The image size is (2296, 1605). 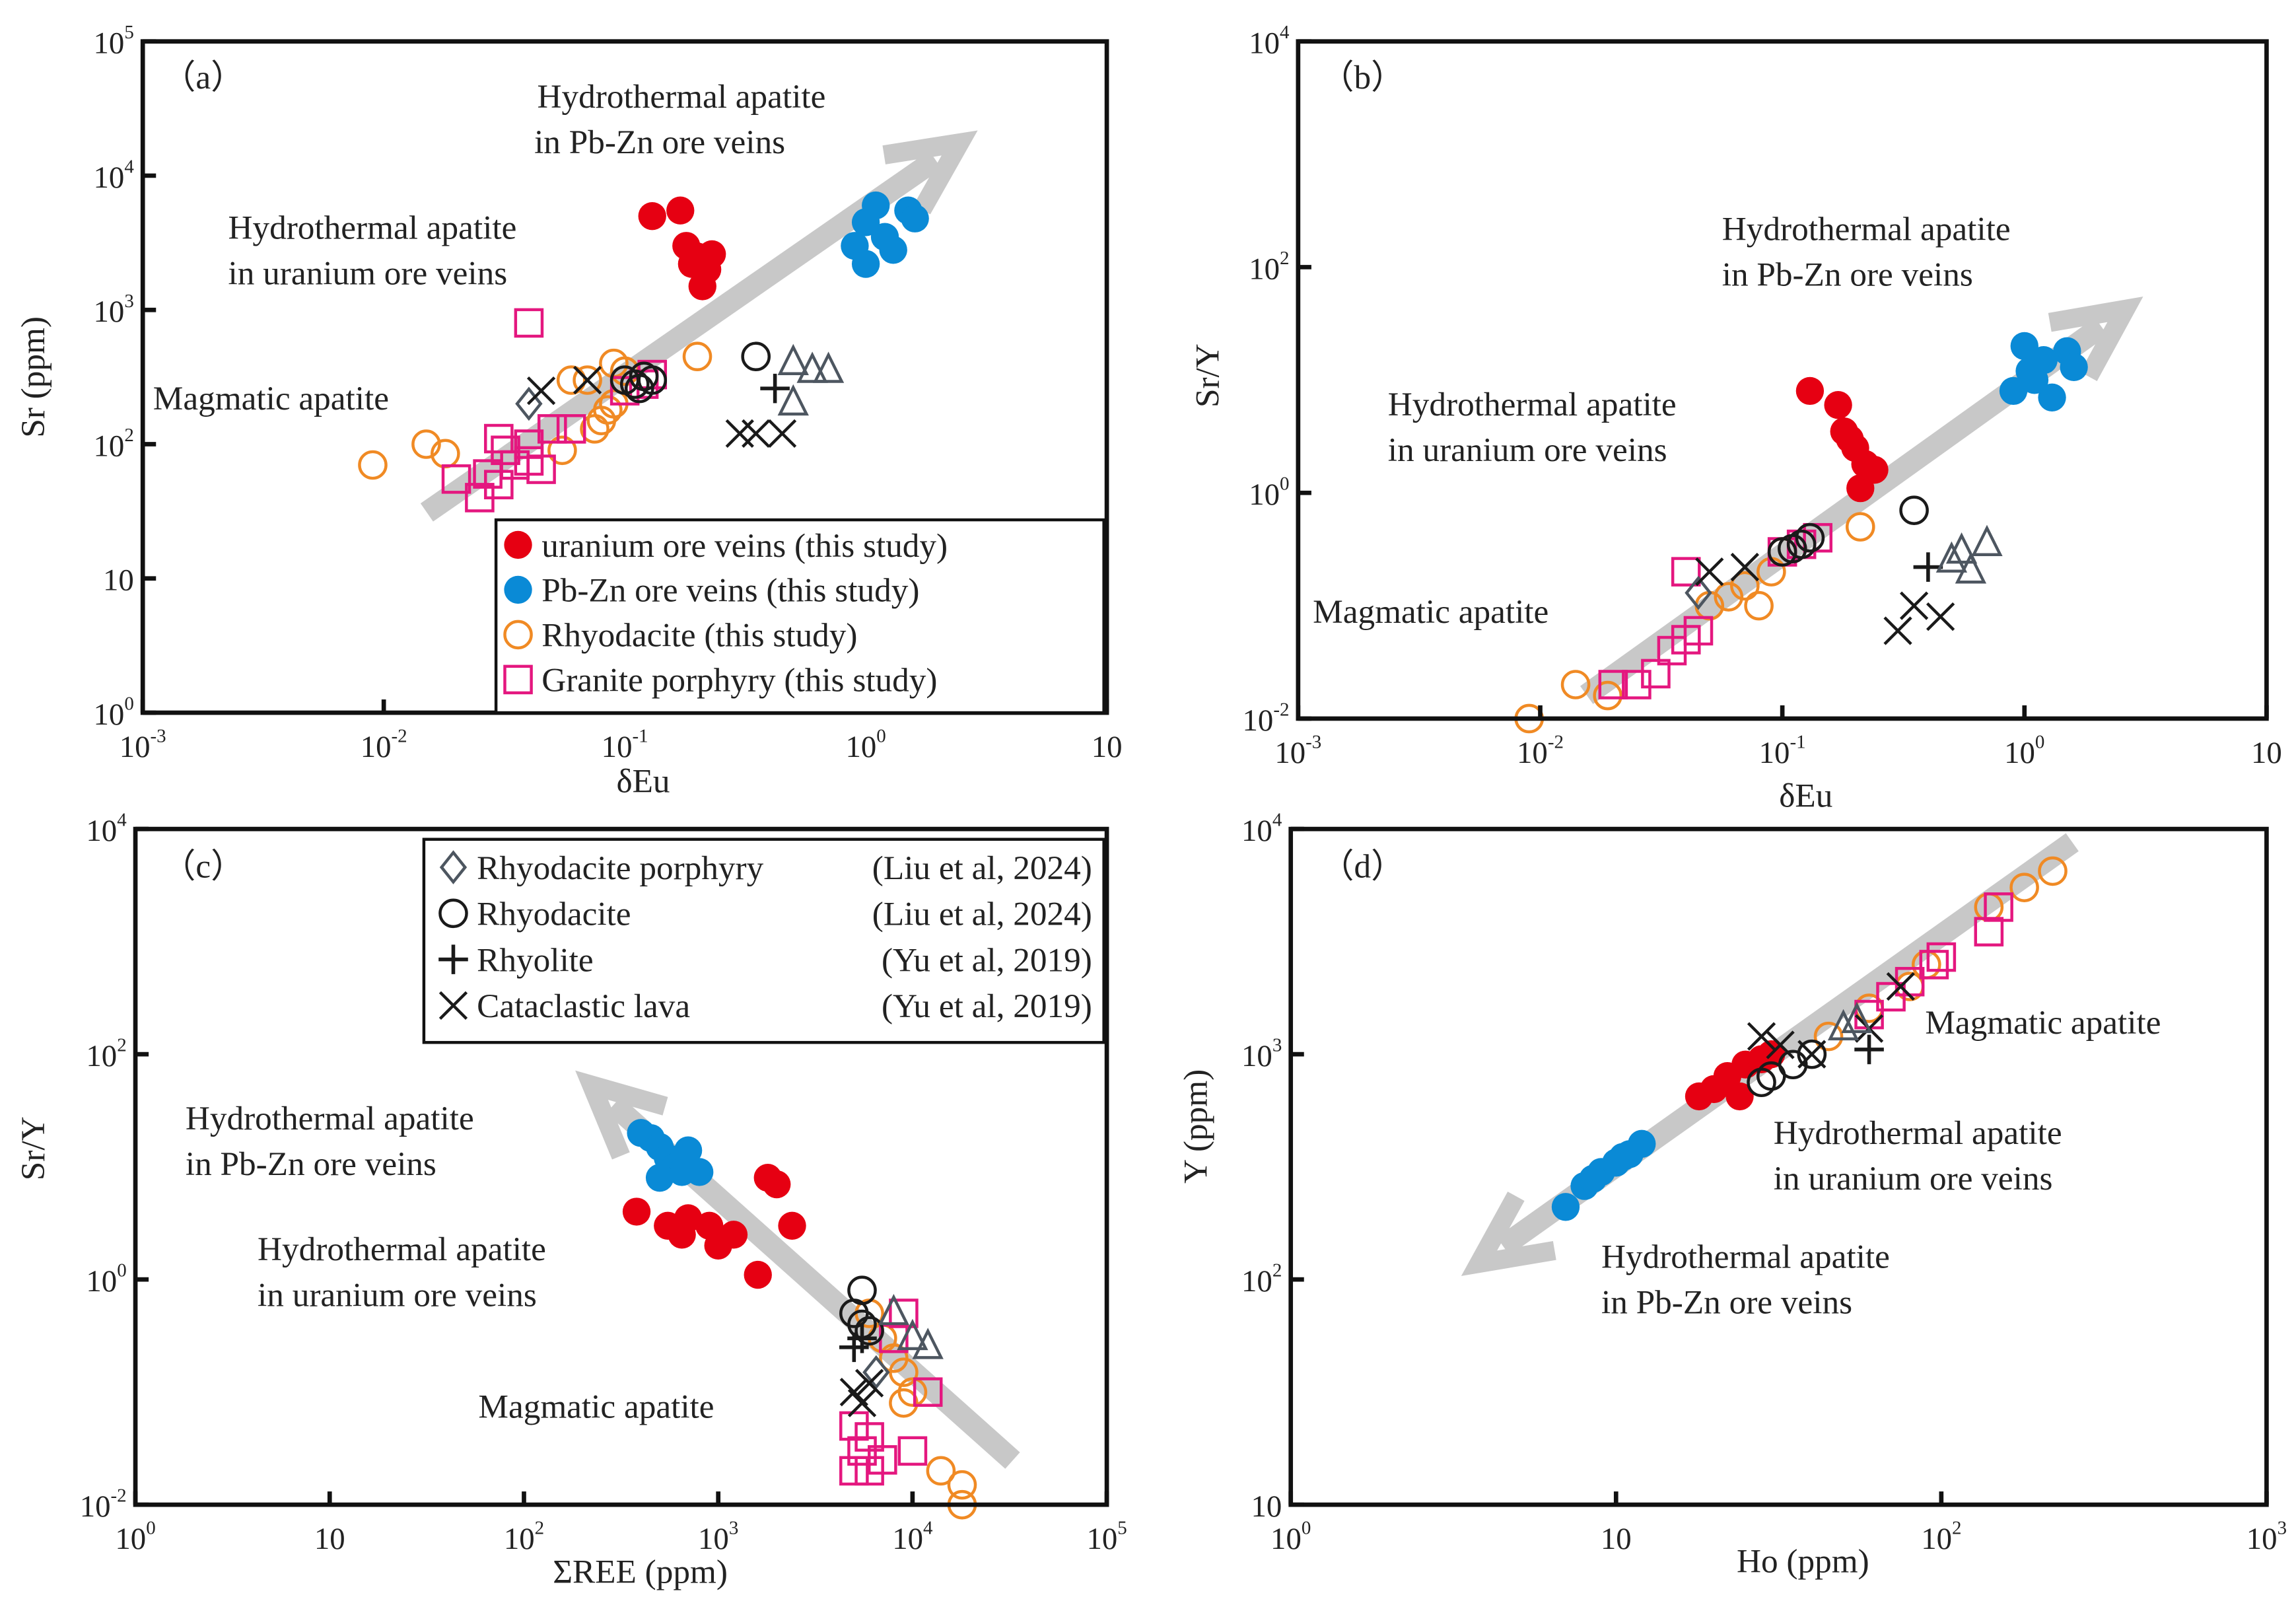 What do you see at coordinates (2043, 1023) in the screenshot?
I see `annotation: Magmatic apatite` at bounding box center [2043, 1023].